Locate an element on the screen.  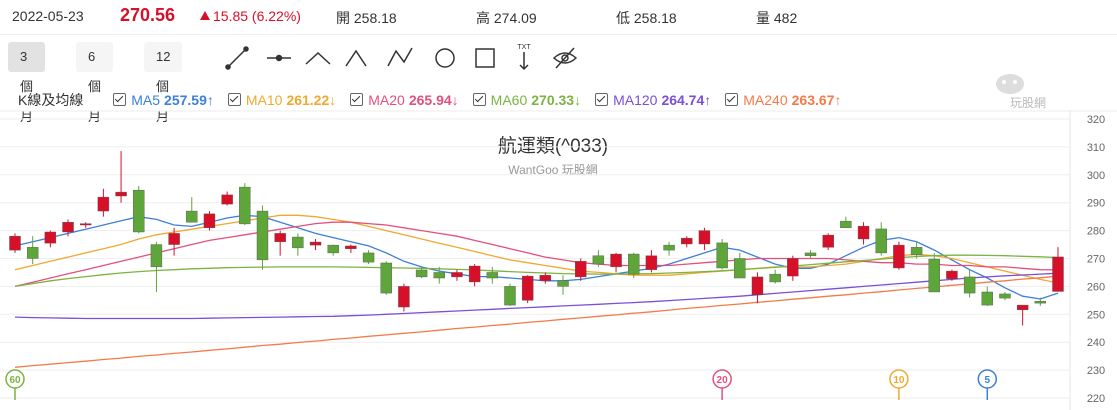
tool-abc is located at coordinates (356, 58).